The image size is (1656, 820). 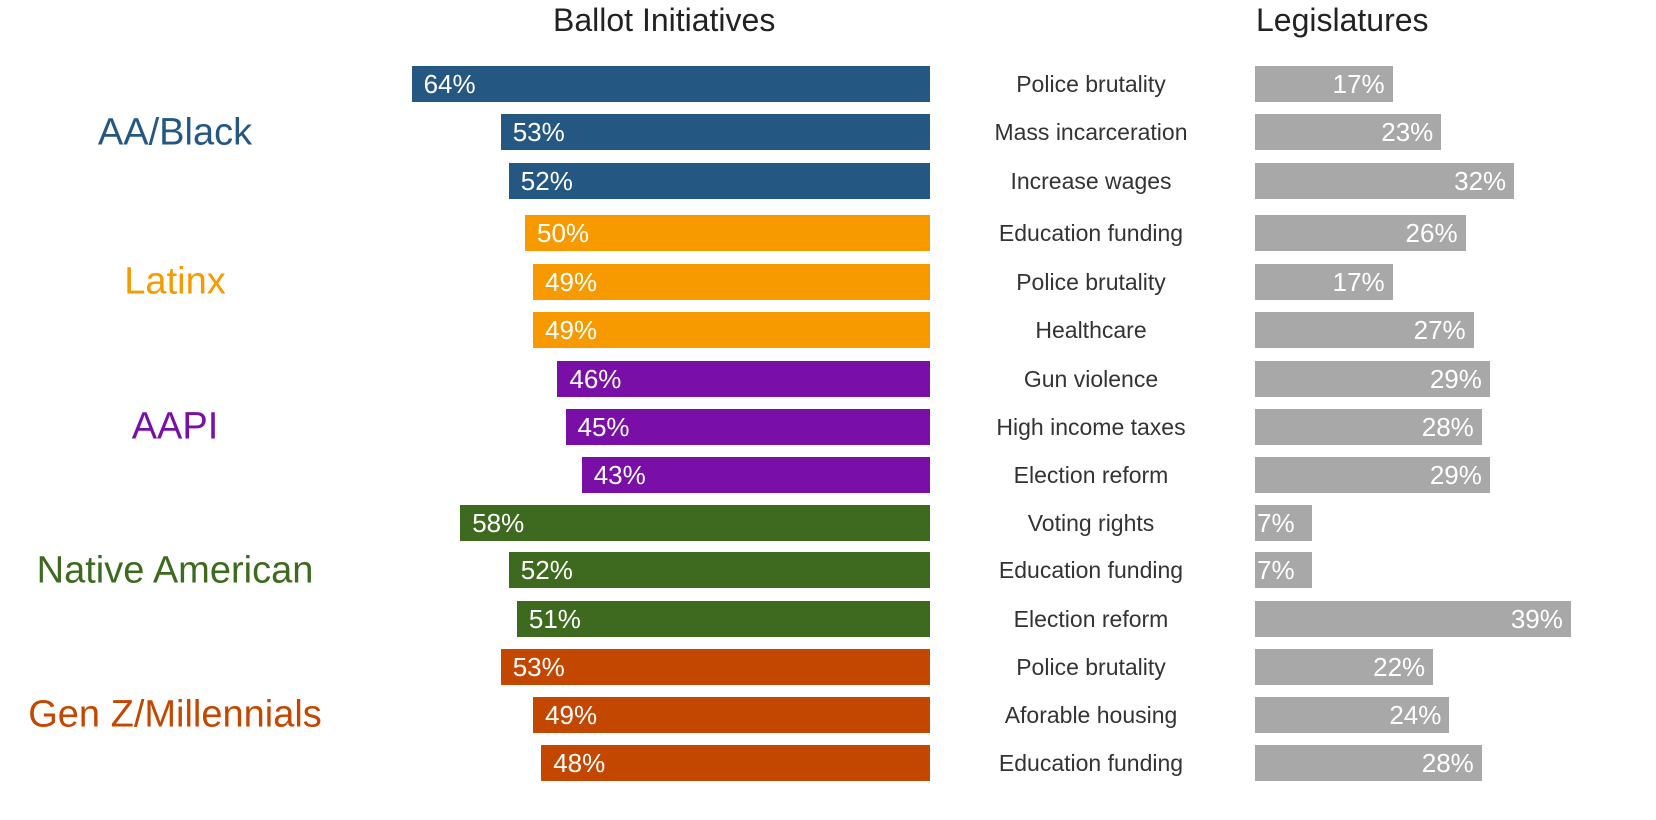 I want to click on ballot-value-label: 43%, so click(x=619, y=475).